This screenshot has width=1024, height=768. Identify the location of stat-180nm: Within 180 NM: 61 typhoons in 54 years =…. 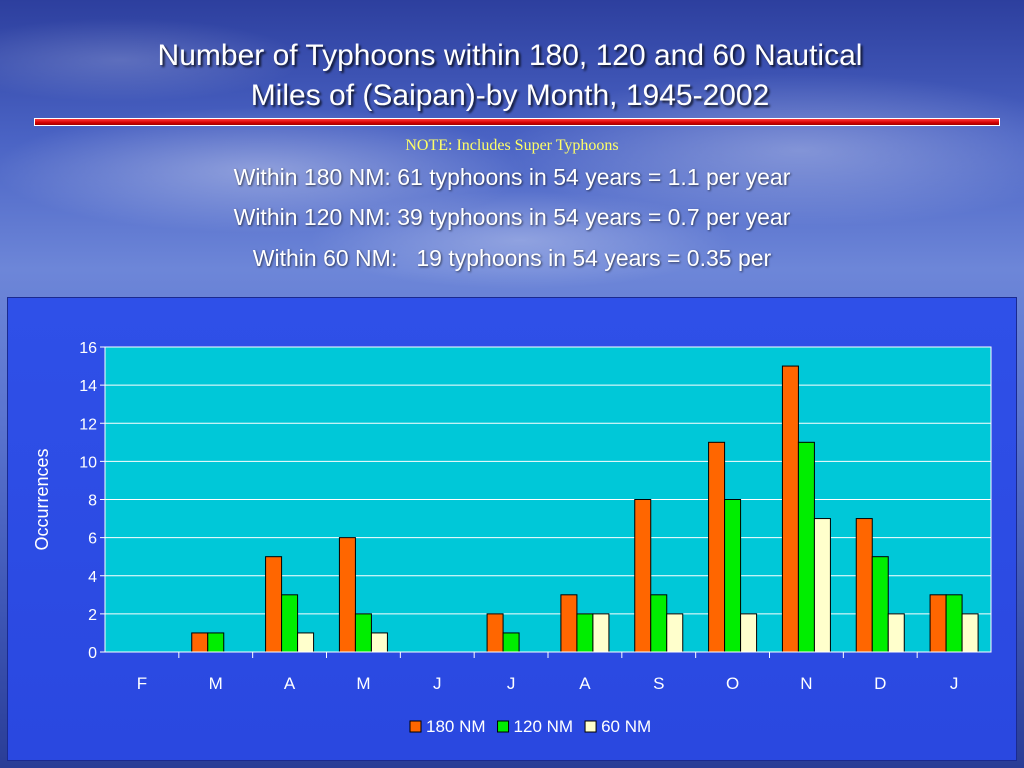
(512, 177).